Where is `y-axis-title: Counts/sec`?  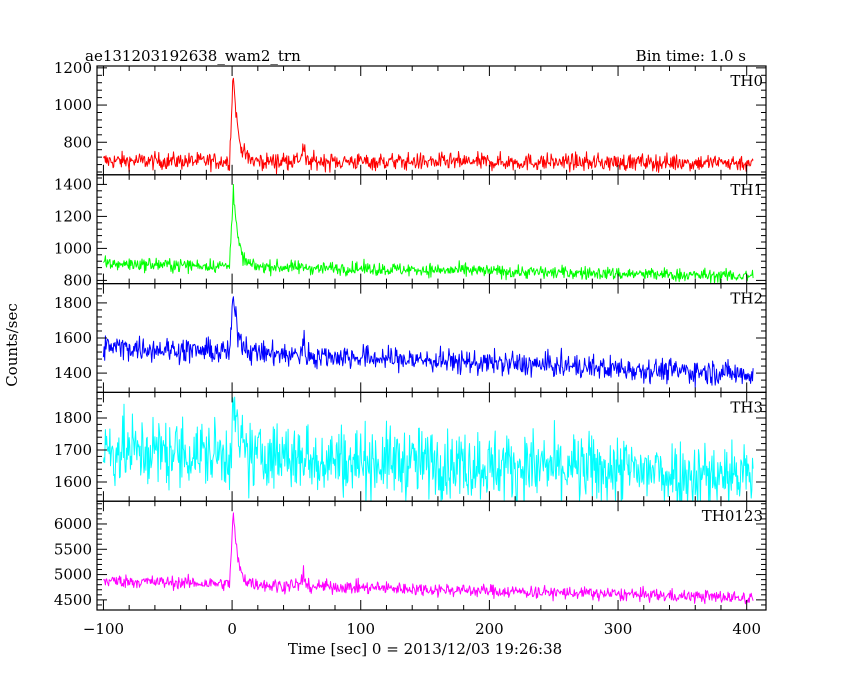 y-axis-title: Counts/sec is located at coordinates (12, 345).